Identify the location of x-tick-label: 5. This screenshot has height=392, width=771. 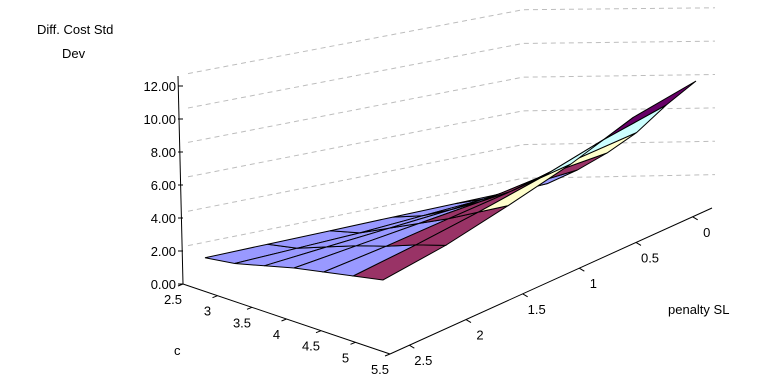
(345, 357).